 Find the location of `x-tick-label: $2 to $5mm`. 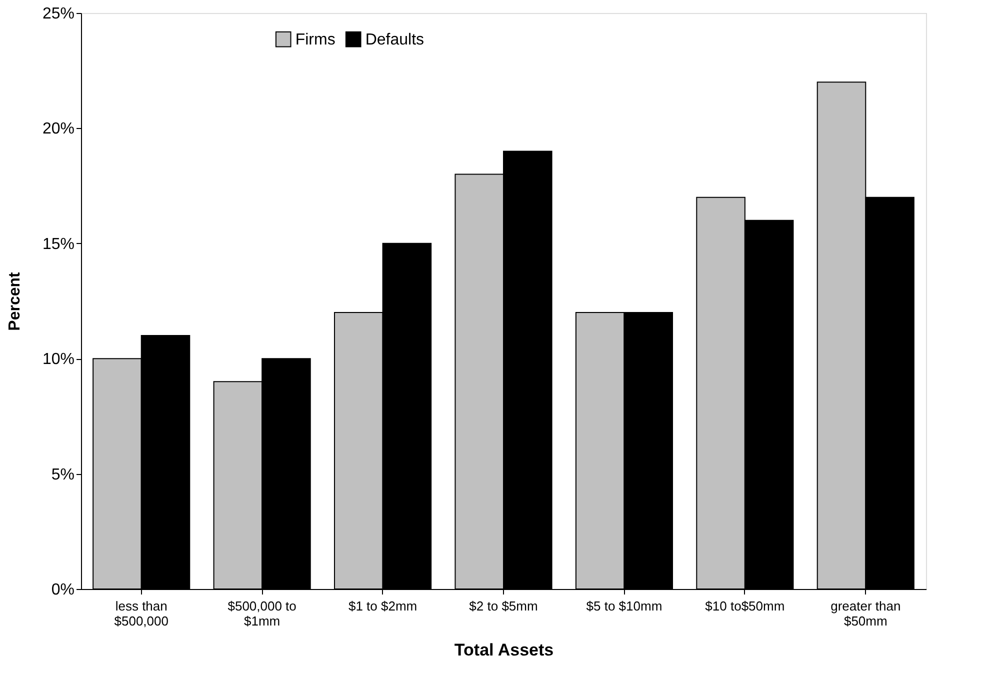

x-tick-label: $2 to $5mm is located at coordinates (503, 606).